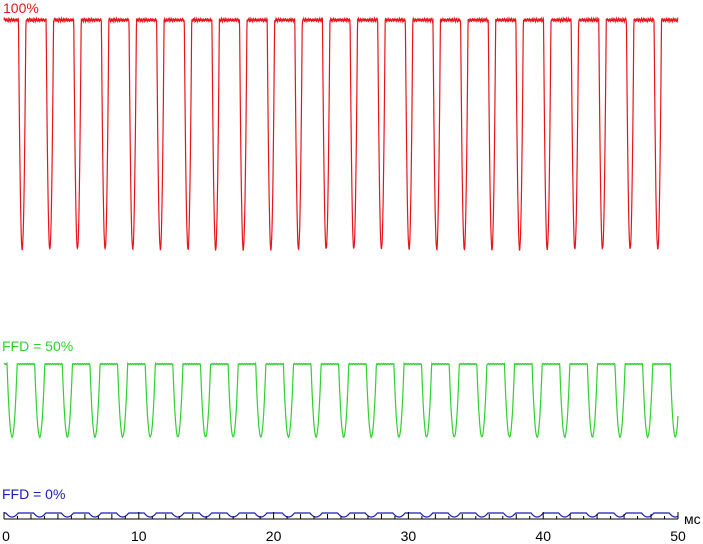 Image resolution: width=703 pixels, height=544 pixels. I want to click on x-ticks: 0 10 20 30 40 50, so click(344, 528).